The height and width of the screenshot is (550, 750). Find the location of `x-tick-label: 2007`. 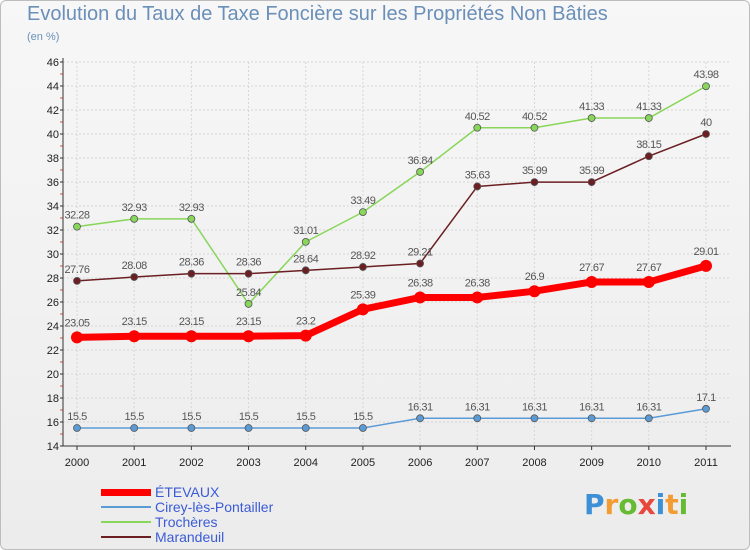

x-tick-label: 2007 is located at coordinates (477, 463).